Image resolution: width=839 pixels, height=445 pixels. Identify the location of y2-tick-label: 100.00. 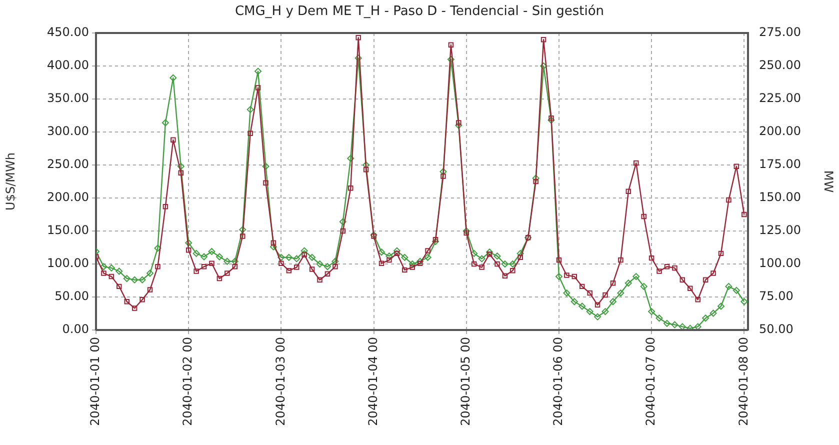
(780, 263).